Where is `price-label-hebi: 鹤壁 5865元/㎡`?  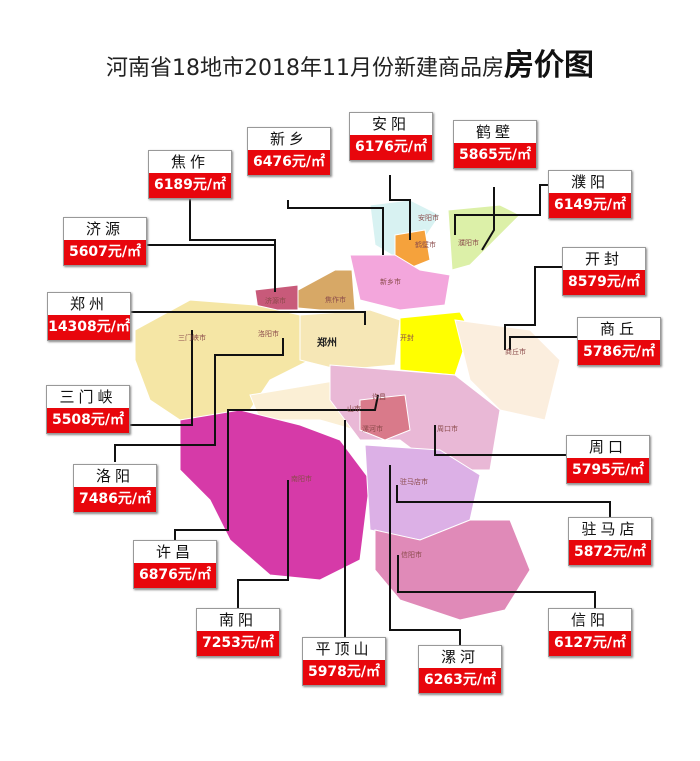
price-label-hebi: 鹤壁 5865元/㎡ is located at coordinates (495, 144).